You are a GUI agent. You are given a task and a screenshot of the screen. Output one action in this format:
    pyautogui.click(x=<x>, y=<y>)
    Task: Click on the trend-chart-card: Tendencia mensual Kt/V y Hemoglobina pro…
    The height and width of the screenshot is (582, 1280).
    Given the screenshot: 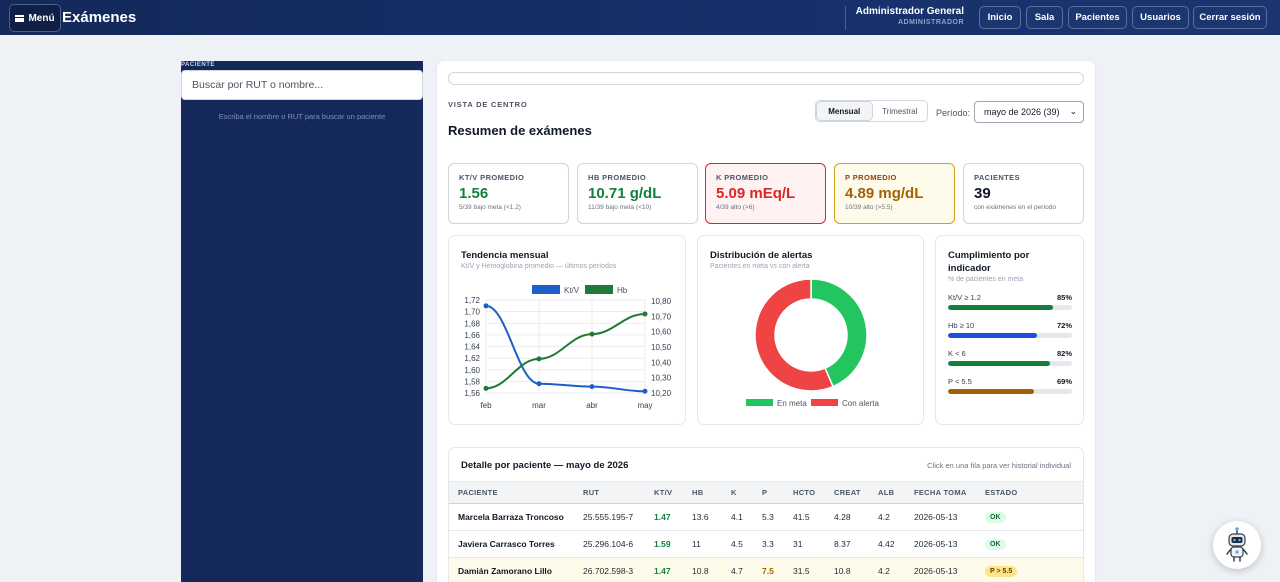 What is the action you would take?
    pyautogui.click(x=567, y=330)
    